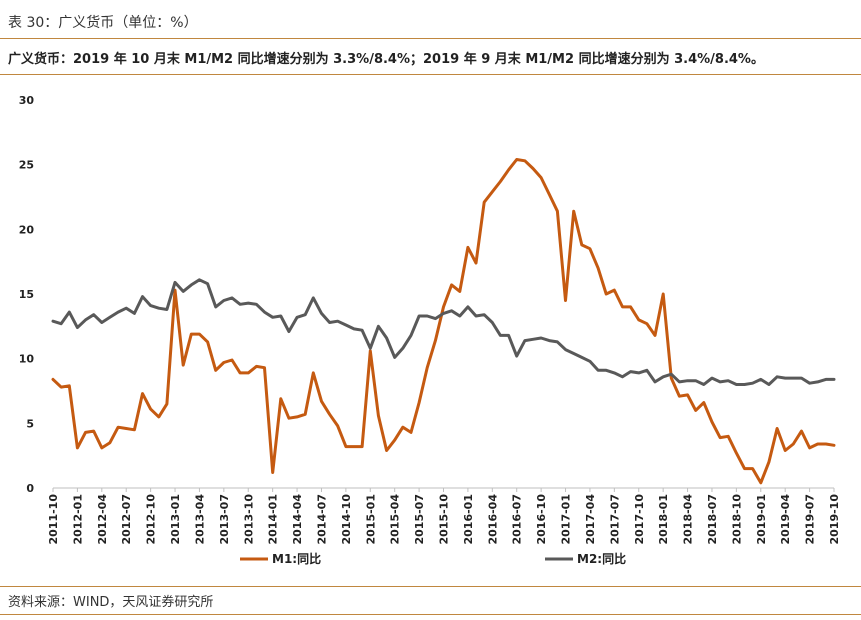  I want to click on x-tick-label: 2016-01, so click(468, 519).